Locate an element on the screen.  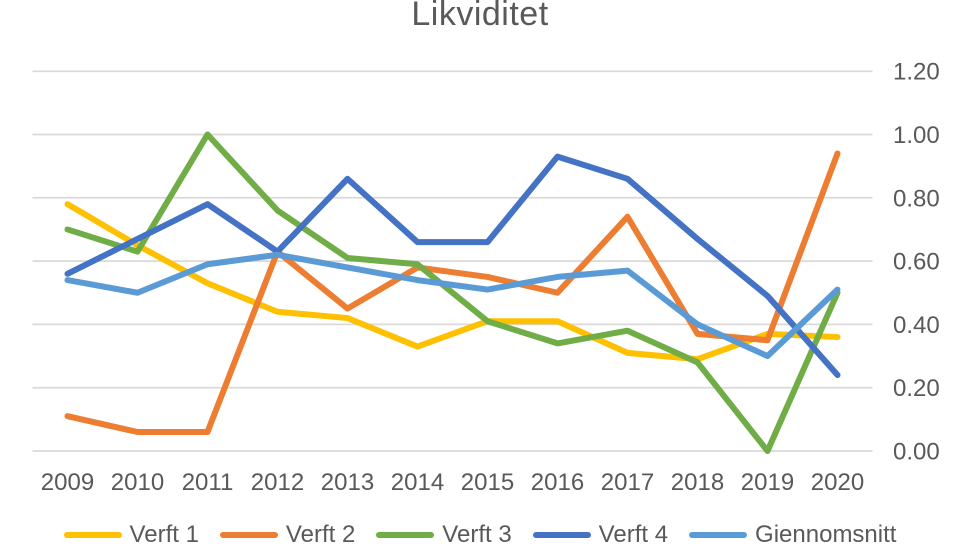
x-tick-label: 2016 is located at coordinates (557, 482).